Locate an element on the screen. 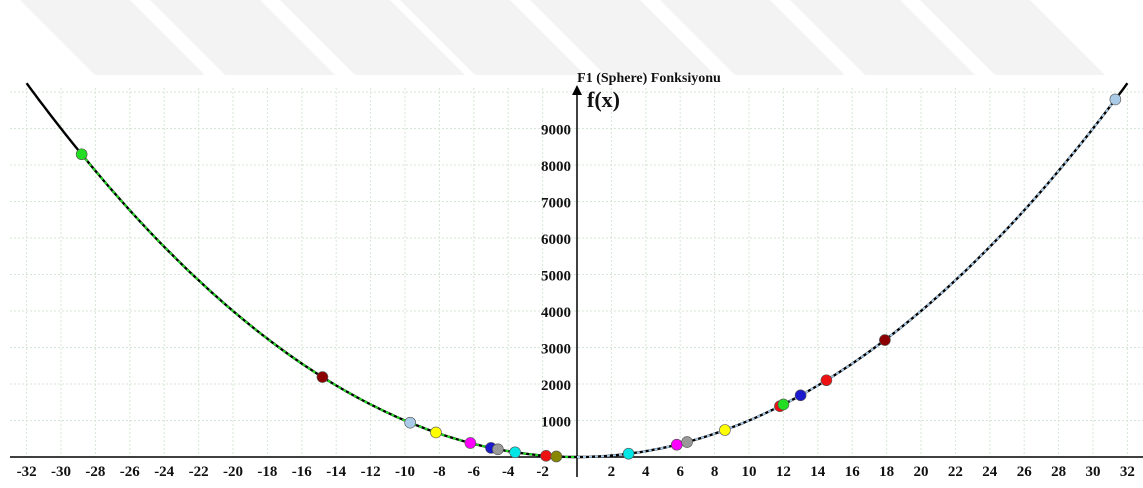 This screenshot has height=488, width=1143. x-tick-label: 16 is located at coordinates (853, 472).